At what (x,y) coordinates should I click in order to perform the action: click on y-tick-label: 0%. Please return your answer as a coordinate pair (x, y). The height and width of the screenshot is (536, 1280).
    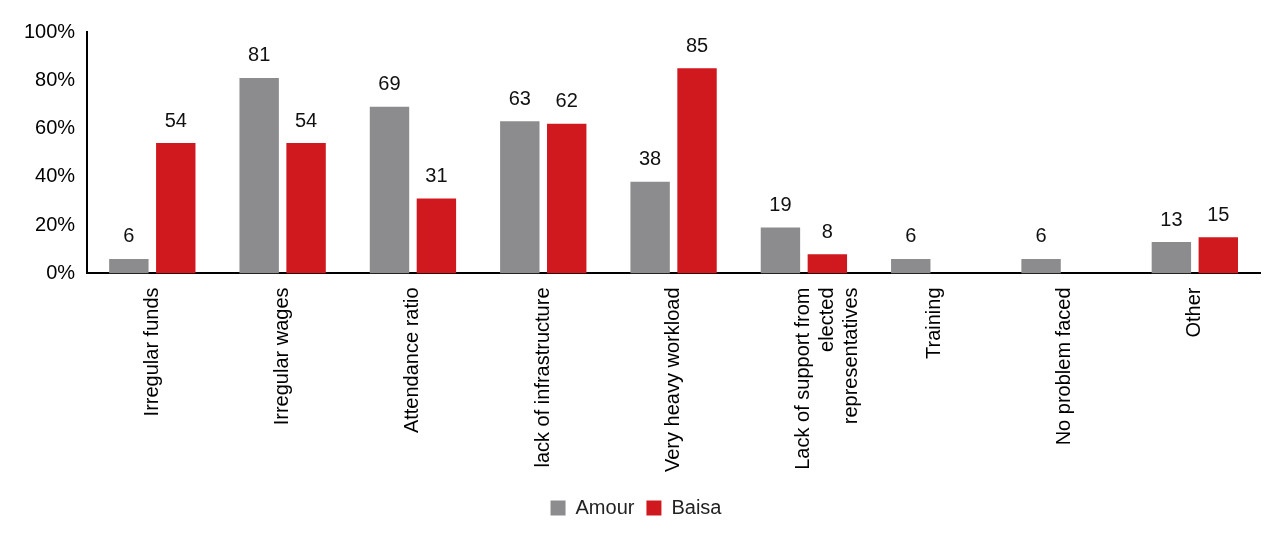
    Looking at the image, I should click on (61, 271).